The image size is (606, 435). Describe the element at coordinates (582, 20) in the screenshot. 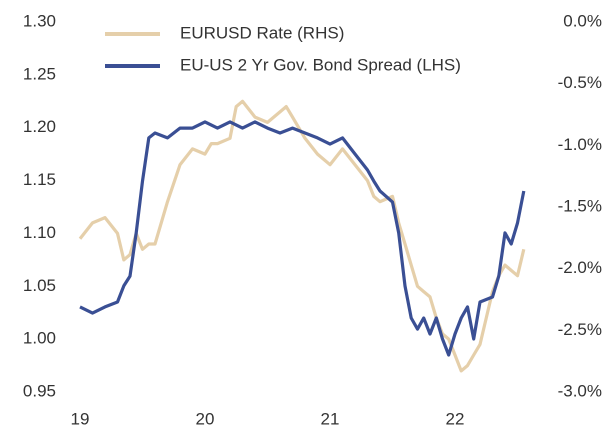

I see `y2-tick-label: 0.0%` at that location.